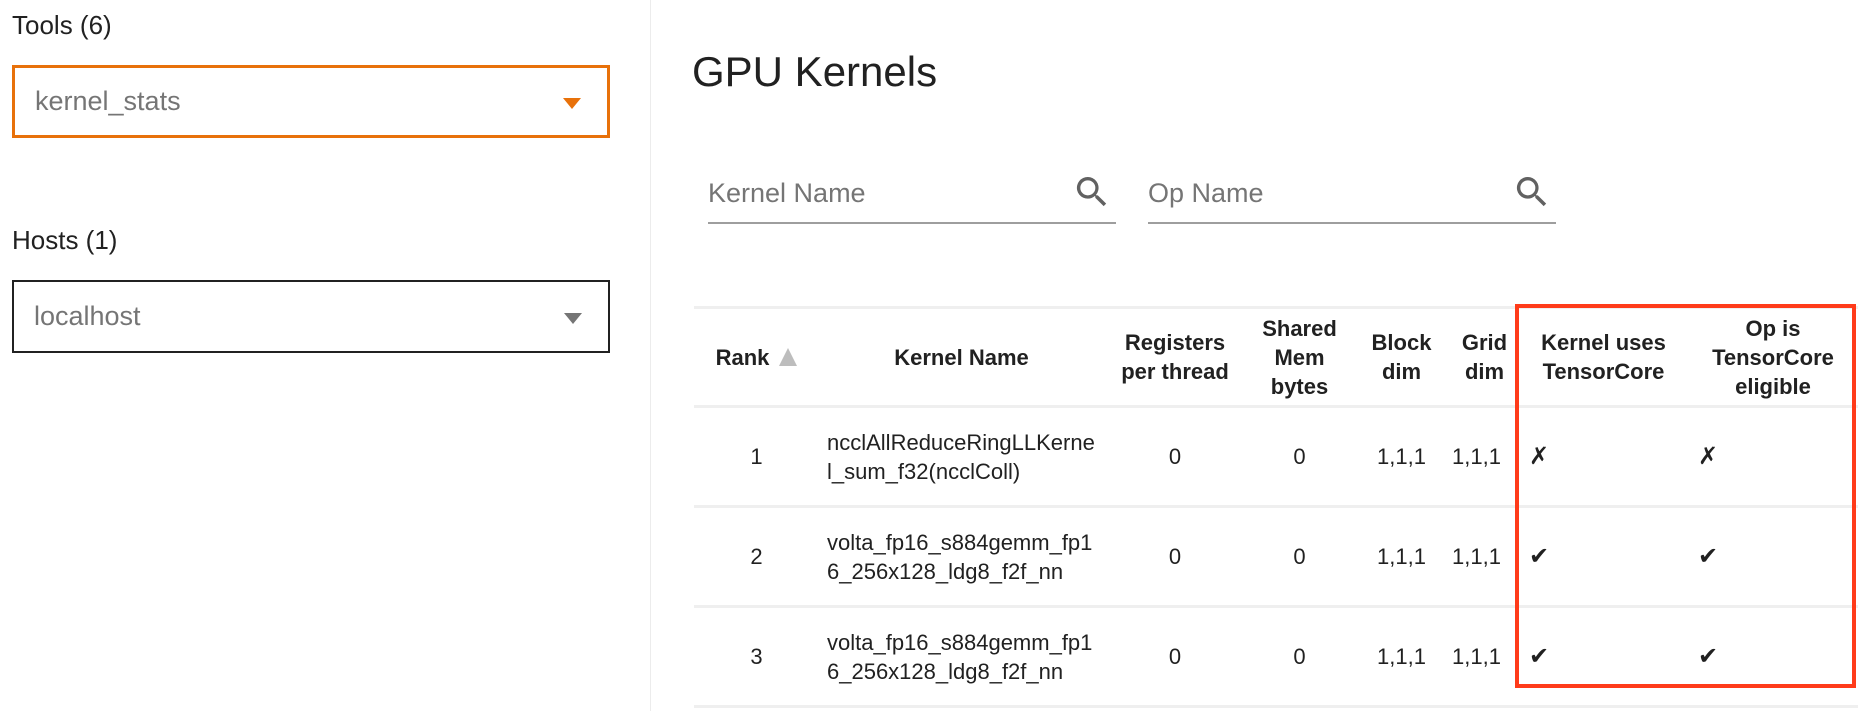 The image size is (1861, 711). What do you see at coordinates (1401, 357) in the screenshot?
I see `column-header-block-dim: Block dim` at bounding box center [1401, 357].